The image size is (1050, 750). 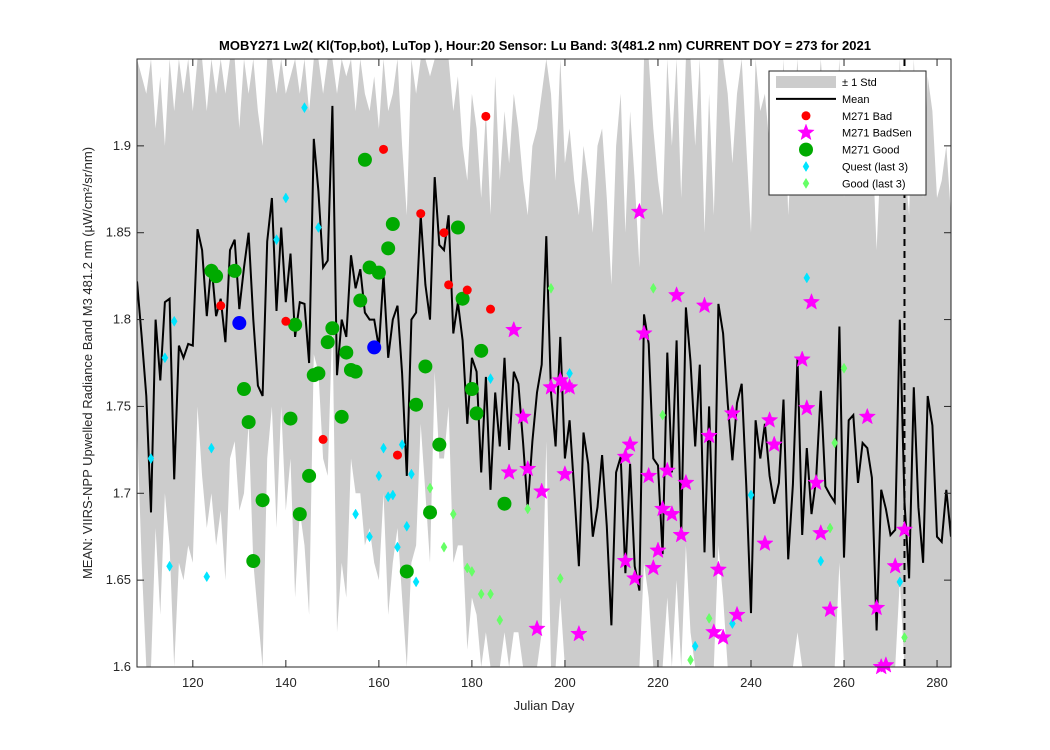 I want to click on legend-box, so click(x=847, y=133).